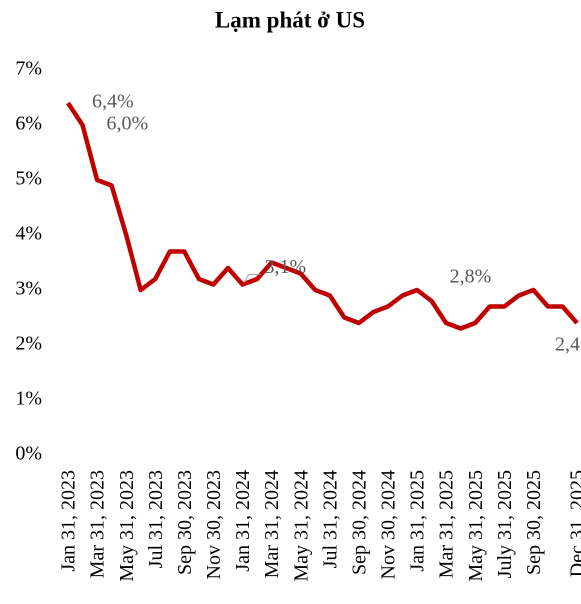 This screenshot has width=581, height=604. What do you see at coordinates (28, 69) in the screenshot?
I see `y-tick-label: 7%` at bounding box center [28, 69].